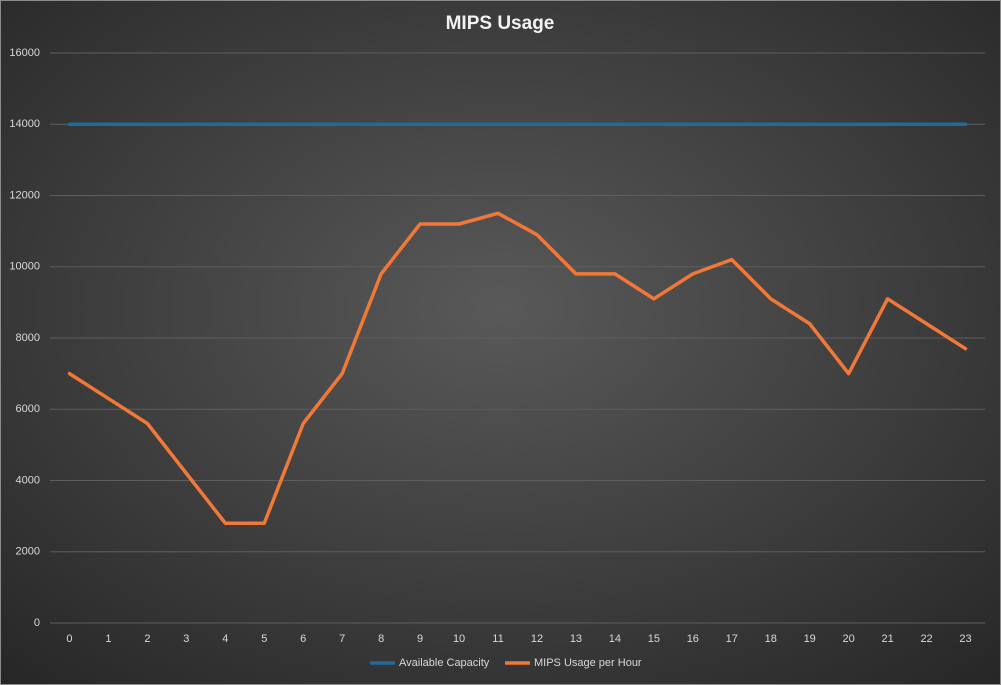  Describe the element at coordinates (147, 639) in the screenshot. I see `x-tick-label: 2` at that location.